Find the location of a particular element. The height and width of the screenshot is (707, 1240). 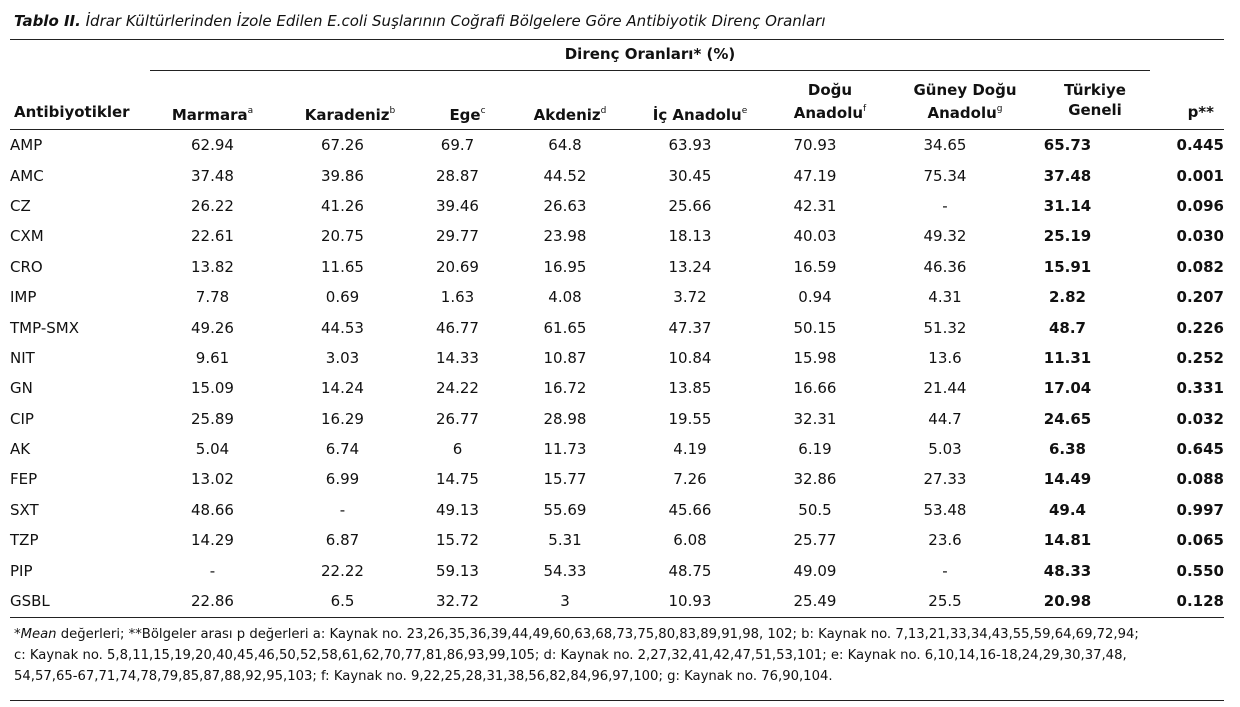

antibiotic-name: NIT is located at coordinates (22, 357).